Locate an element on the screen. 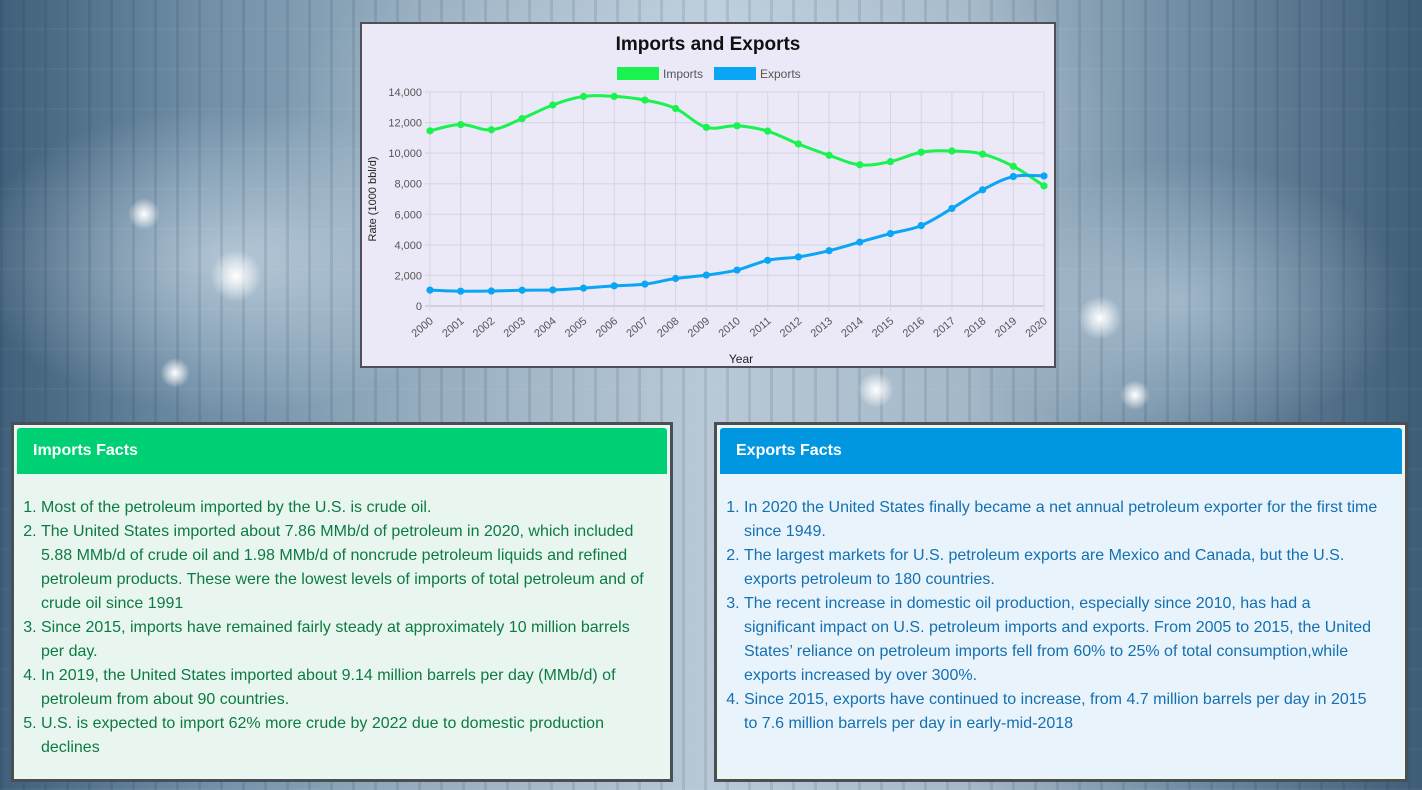 The image size is (1422, 790). legend-swatch-exports is located at coordinates (735, 73).